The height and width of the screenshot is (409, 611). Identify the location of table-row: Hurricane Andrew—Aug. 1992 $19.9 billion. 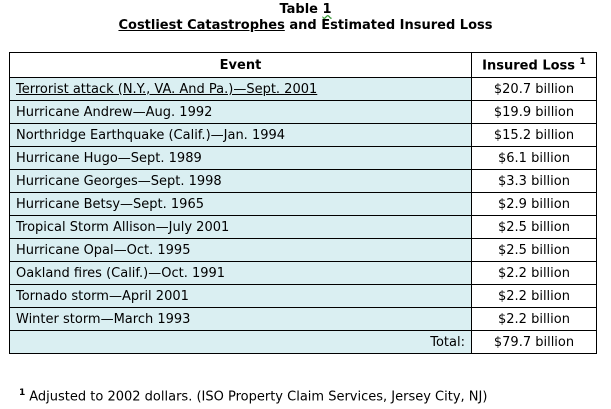
(303, 112).